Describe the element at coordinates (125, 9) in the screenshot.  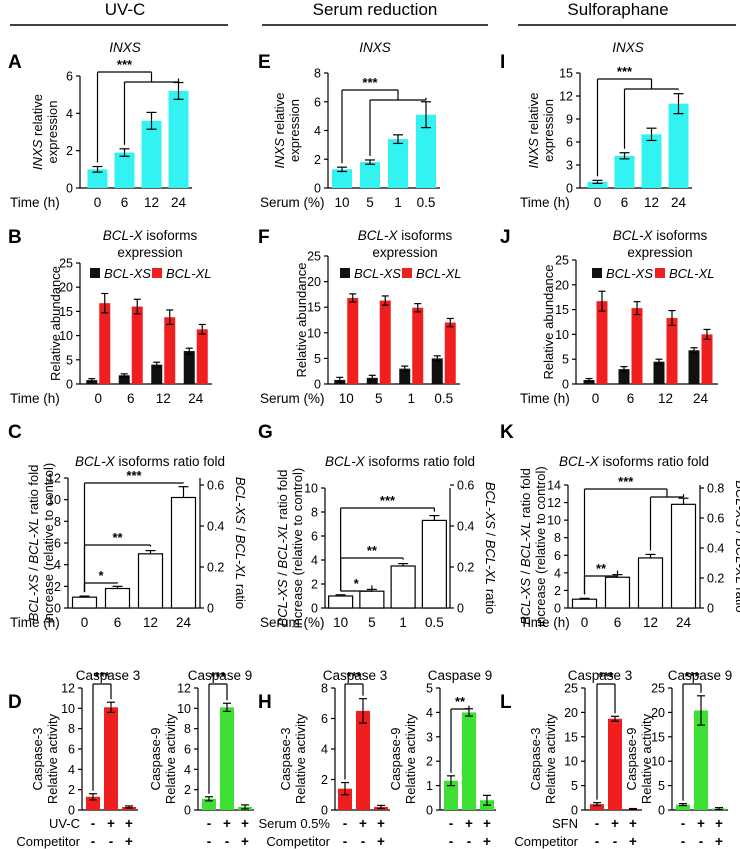
I see `column-title: UV-C` at that location.